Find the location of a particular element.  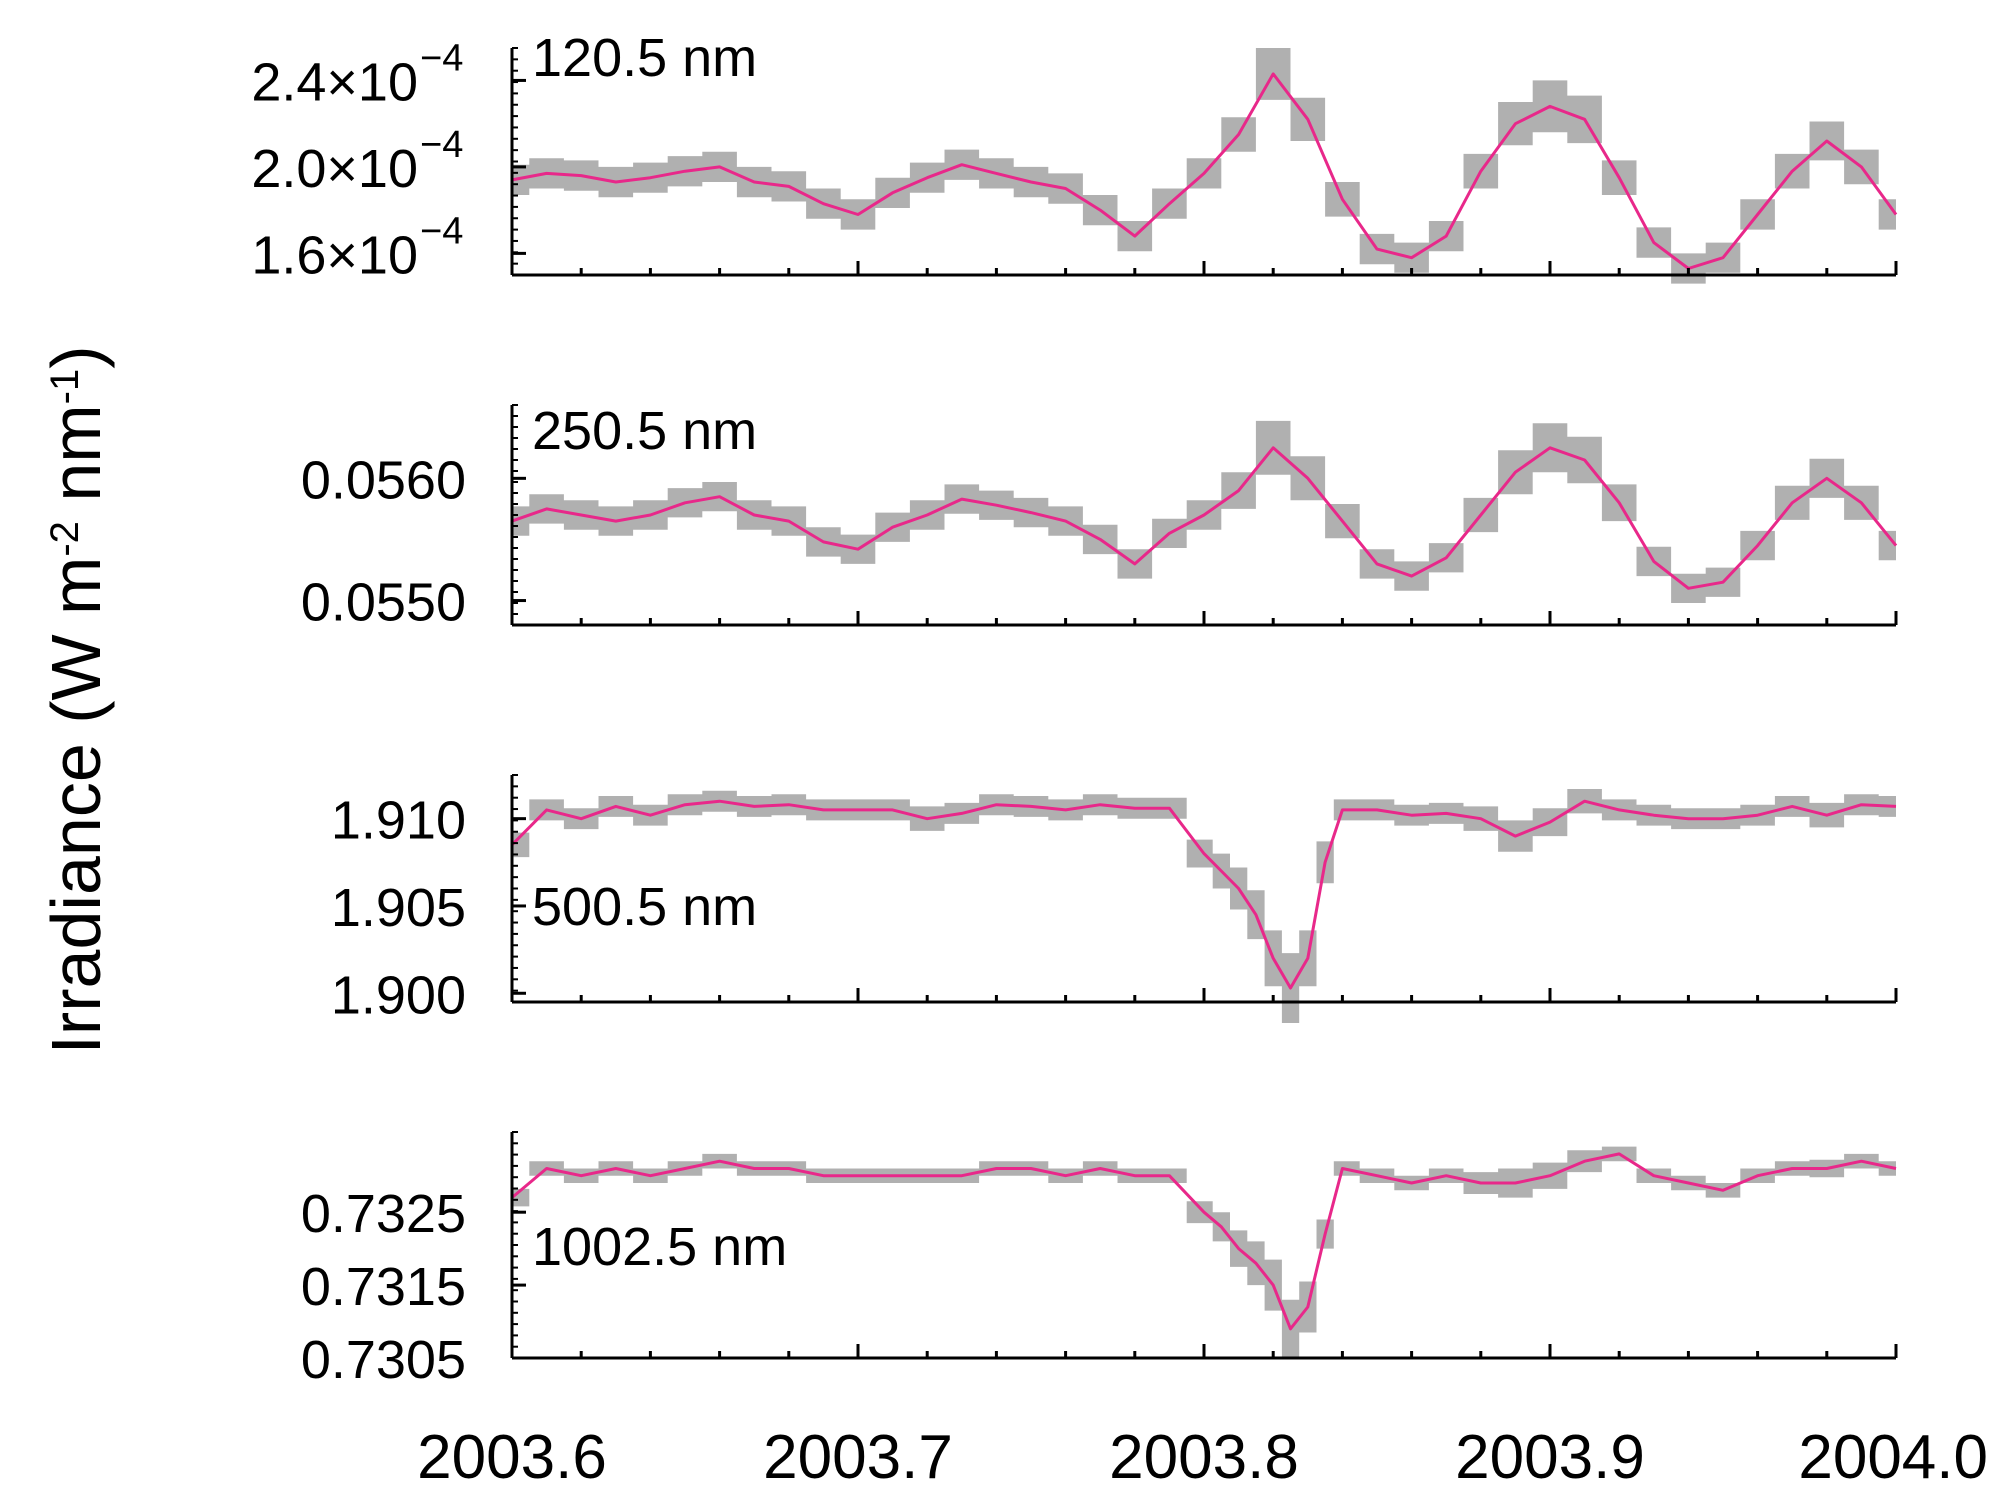

y-tick-label: 2.4×10 is located at coordinates (334, 82).